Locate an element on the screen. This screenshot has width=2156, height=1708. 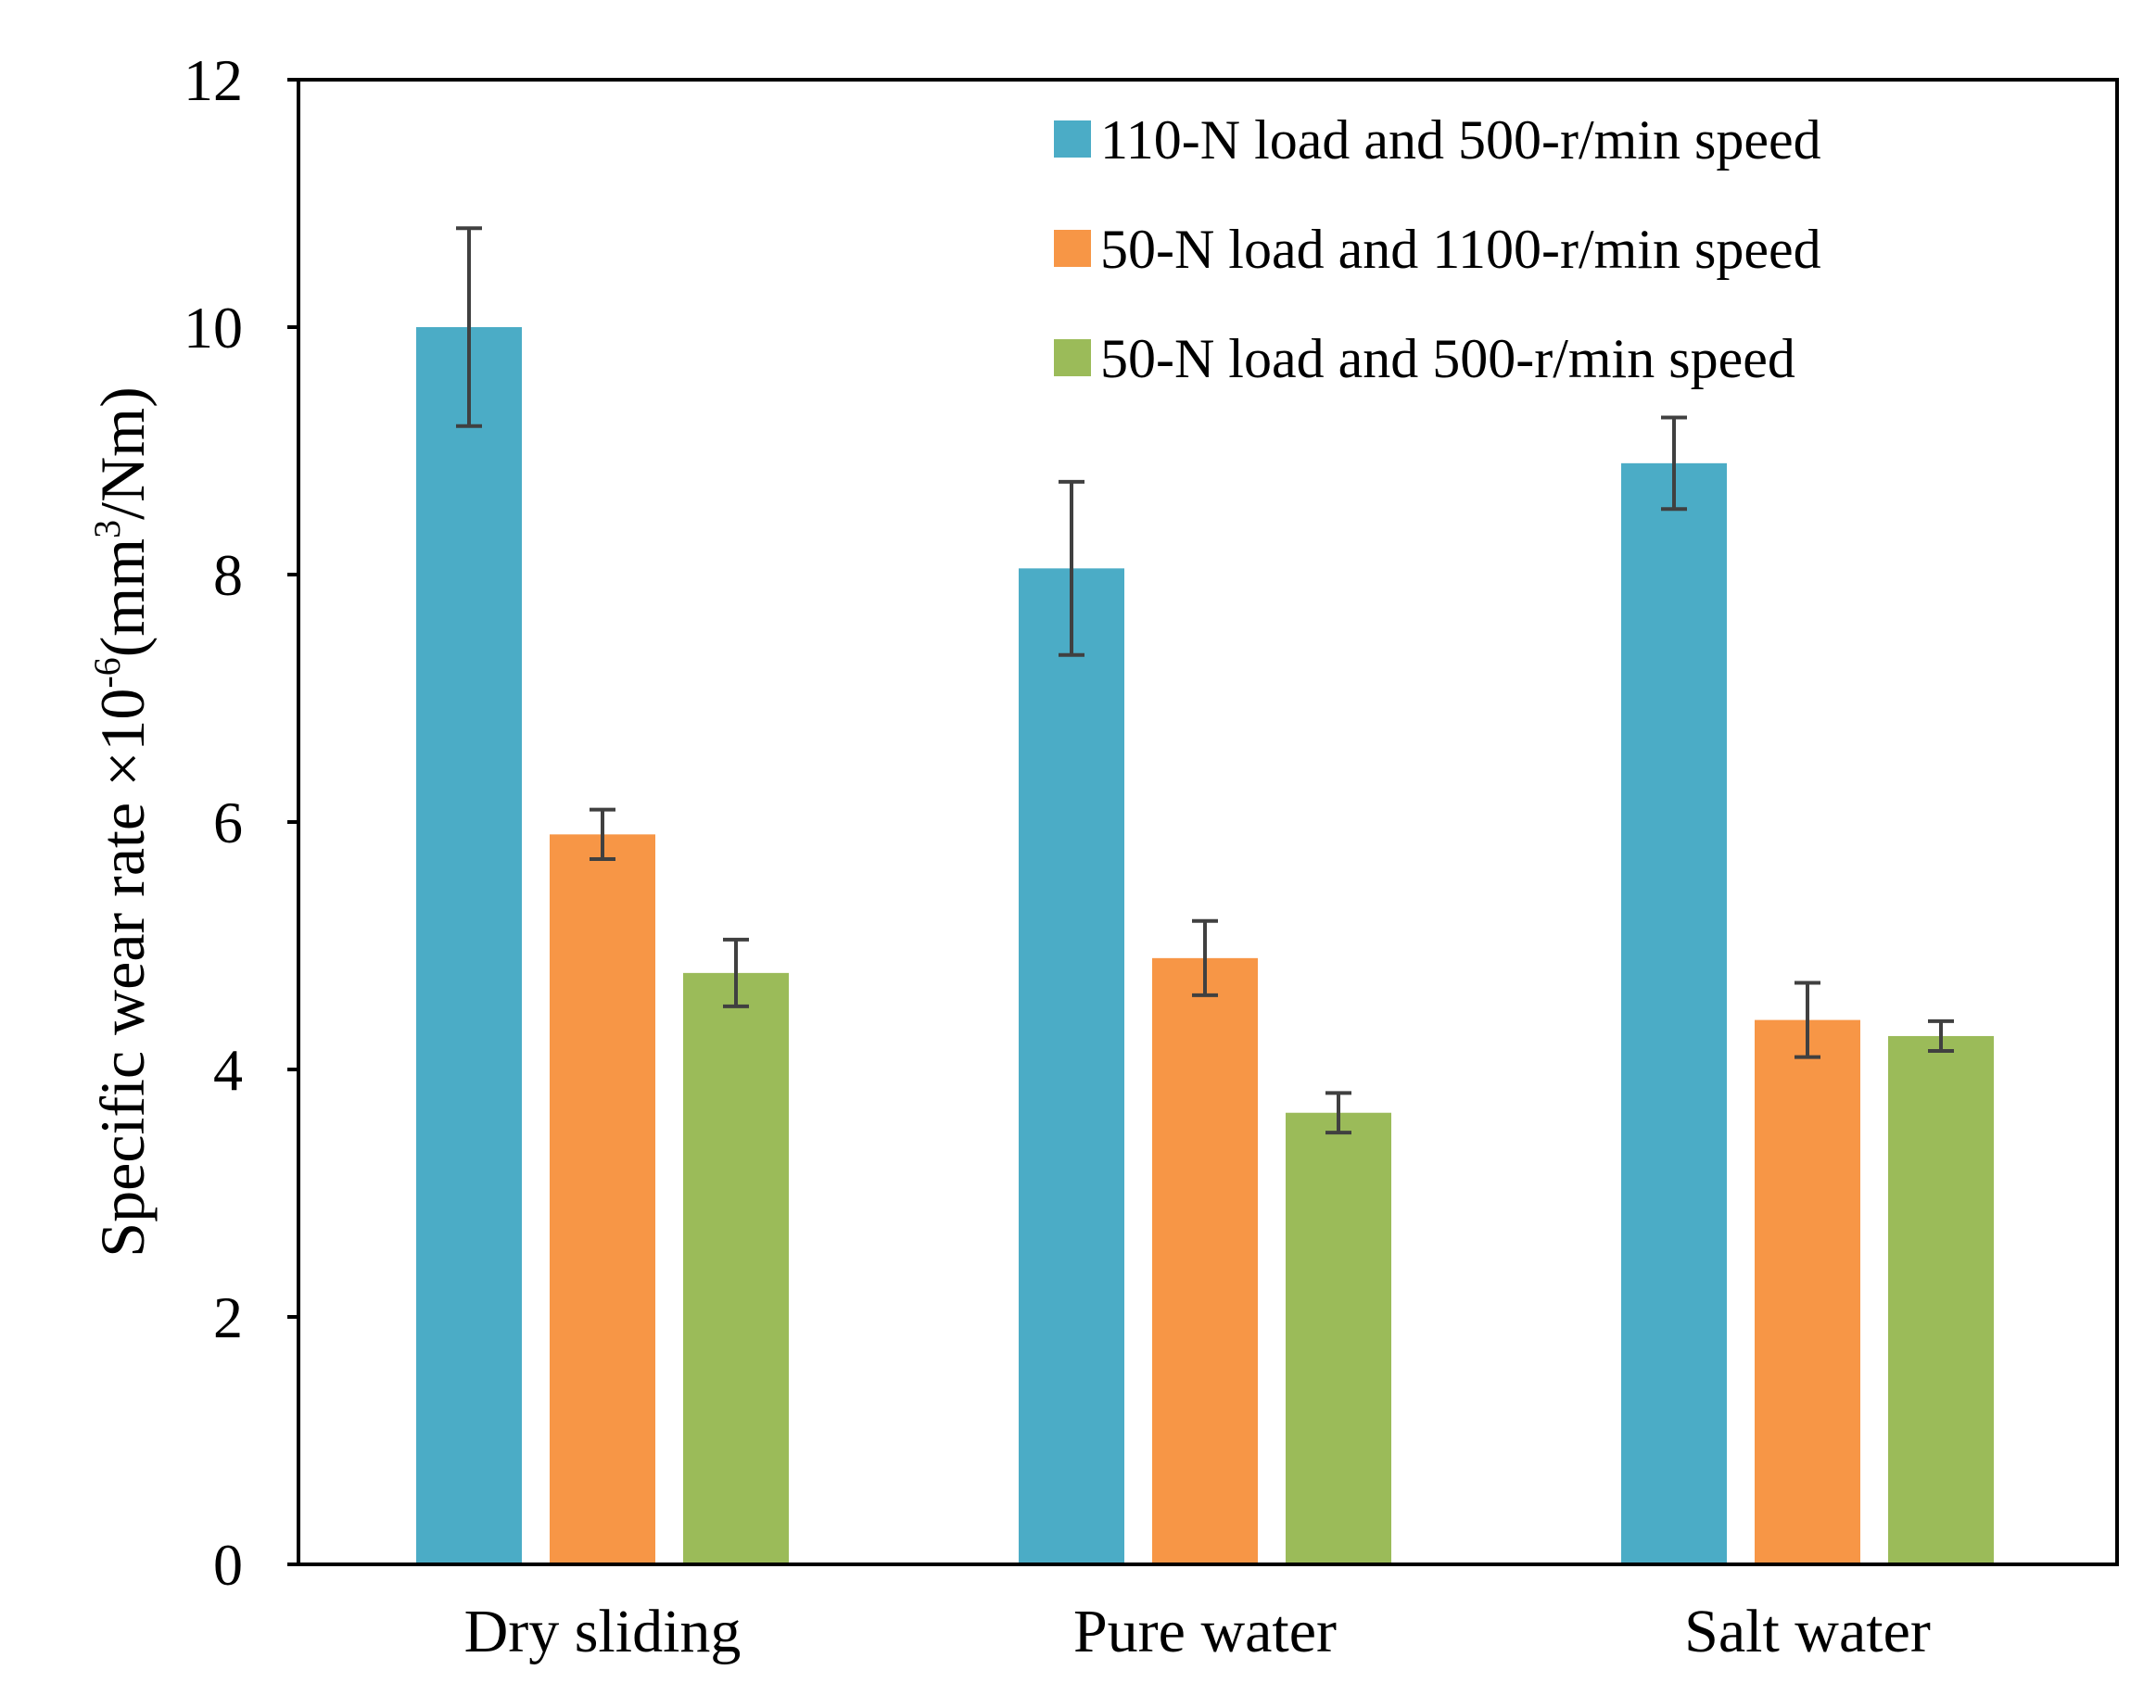
error-bar-series-1-dry-sliding is located at coordinates (469, 327).